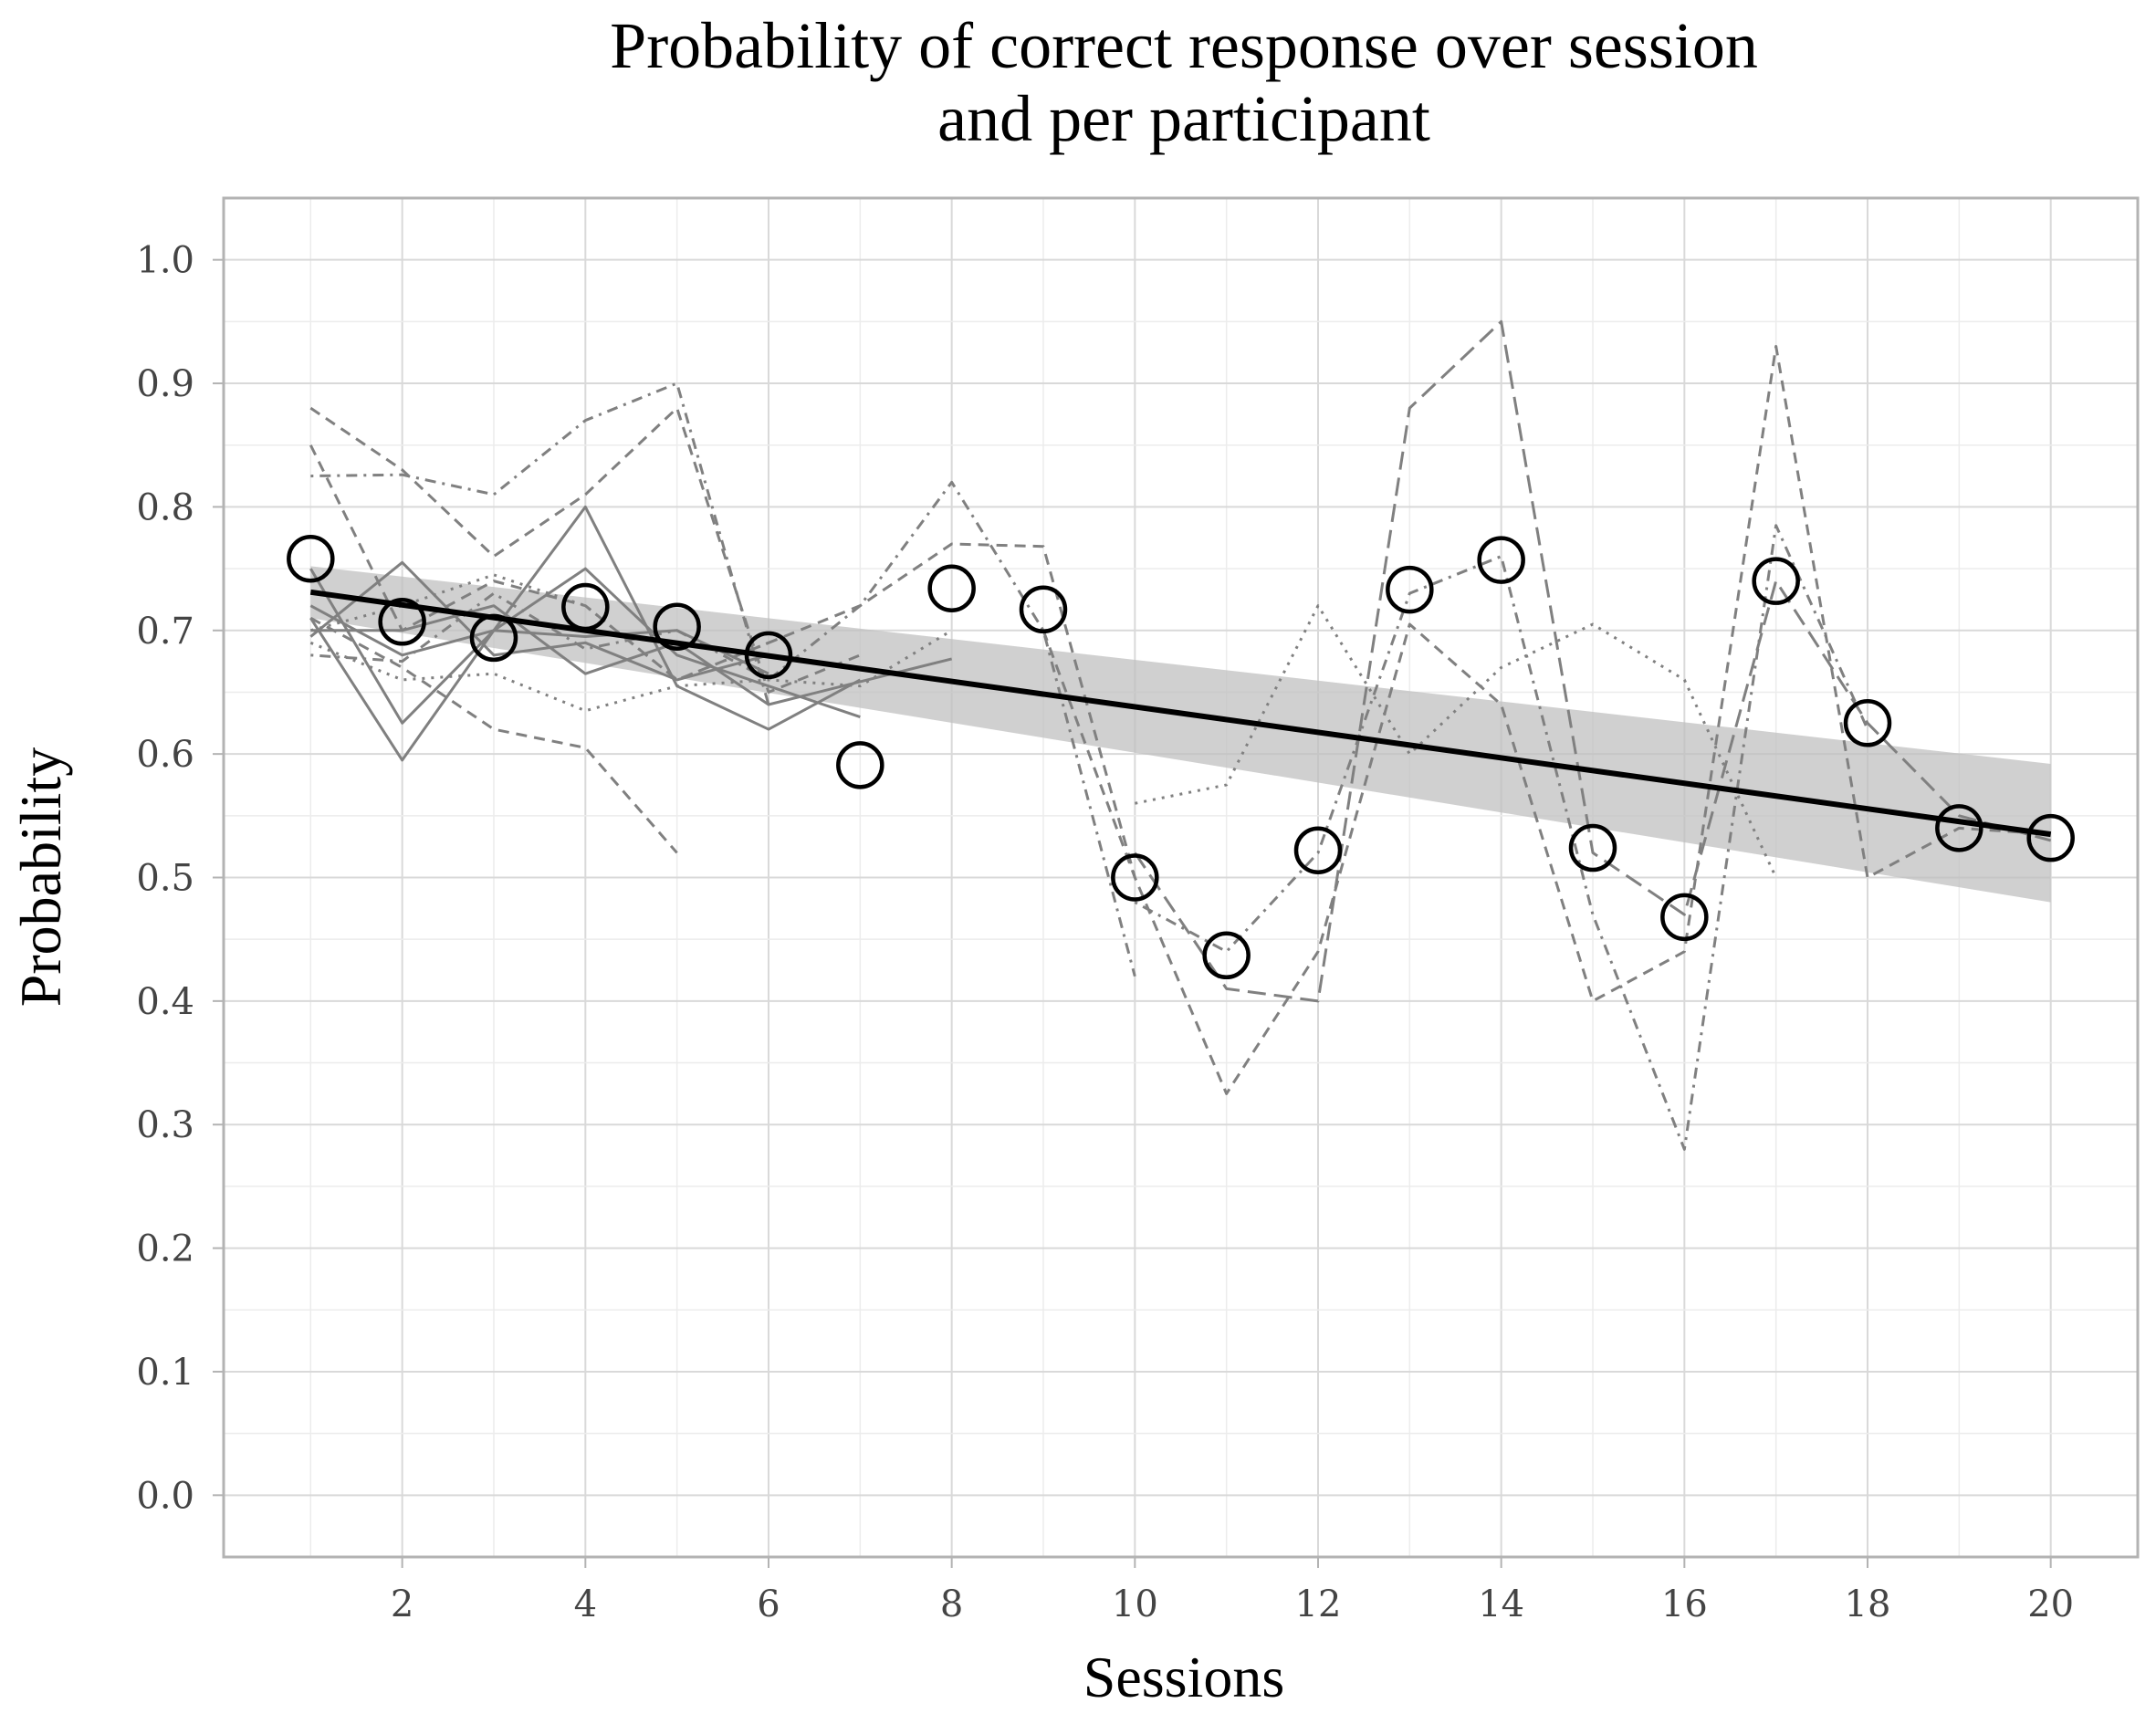  Describe the element at coordinates (1684, 1604) in the screenshot. I see `x-tick-label: 16` at that location.